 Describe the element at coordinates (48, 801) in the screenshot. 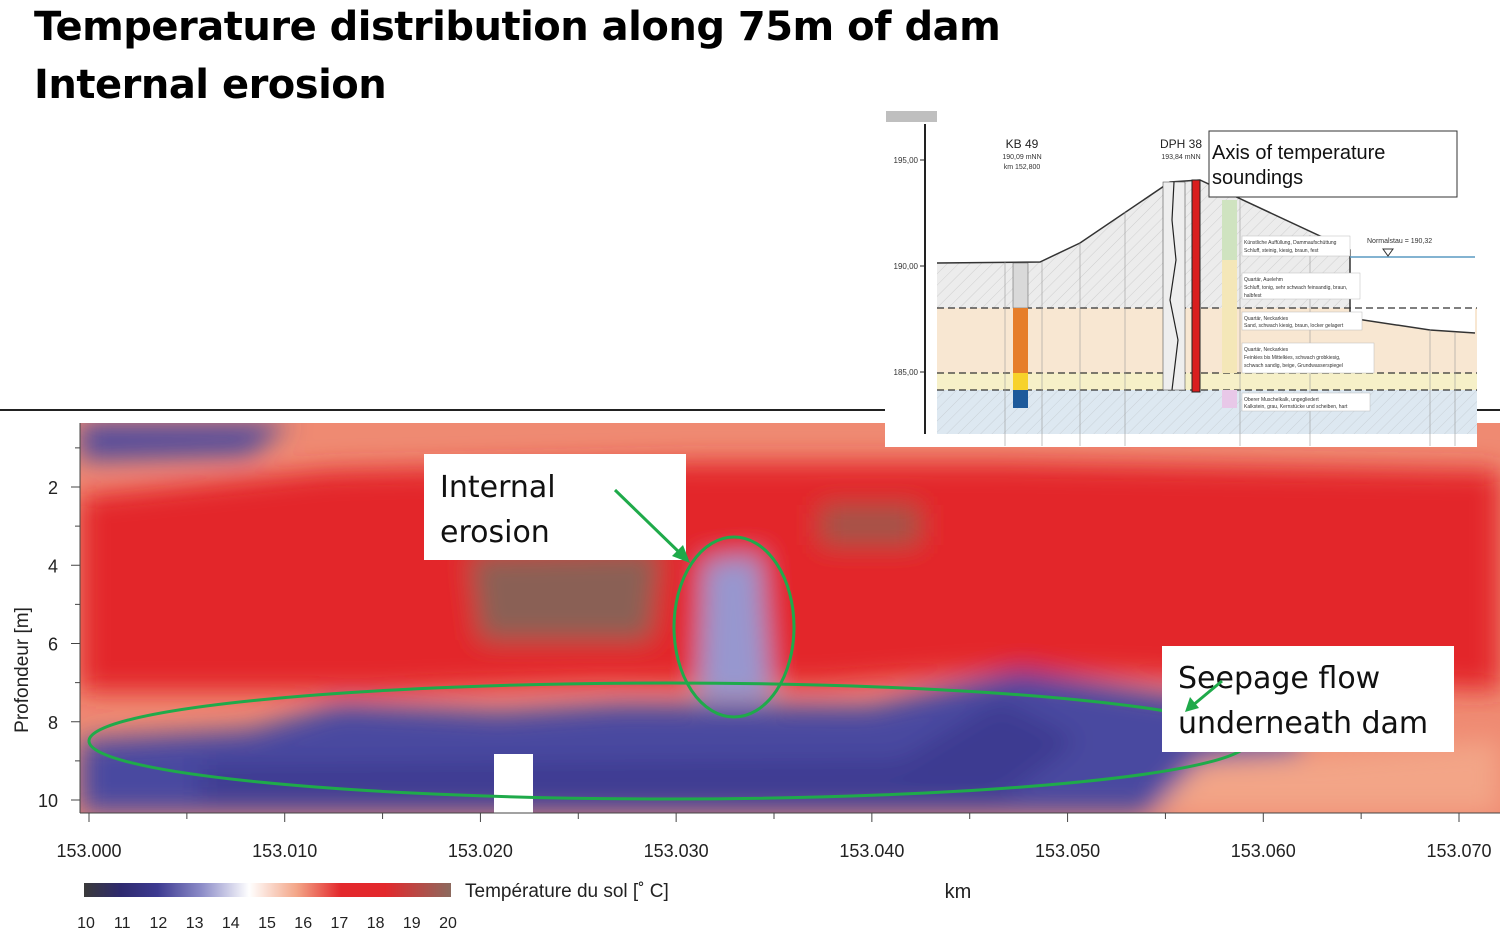

I see `y-tick-label-4: 10` at that location.